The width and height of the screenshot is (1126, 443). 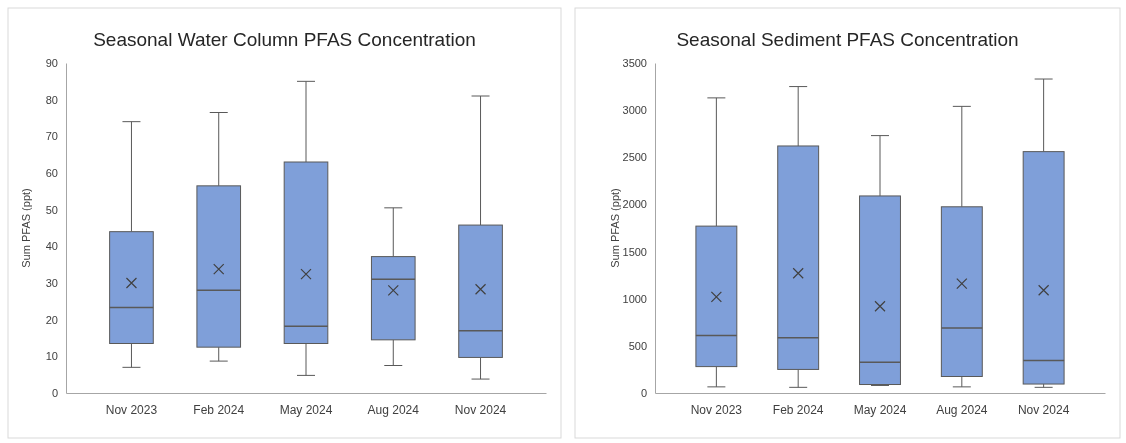 I want to click on y-tick-label: 500, so click(x=637, y=345).